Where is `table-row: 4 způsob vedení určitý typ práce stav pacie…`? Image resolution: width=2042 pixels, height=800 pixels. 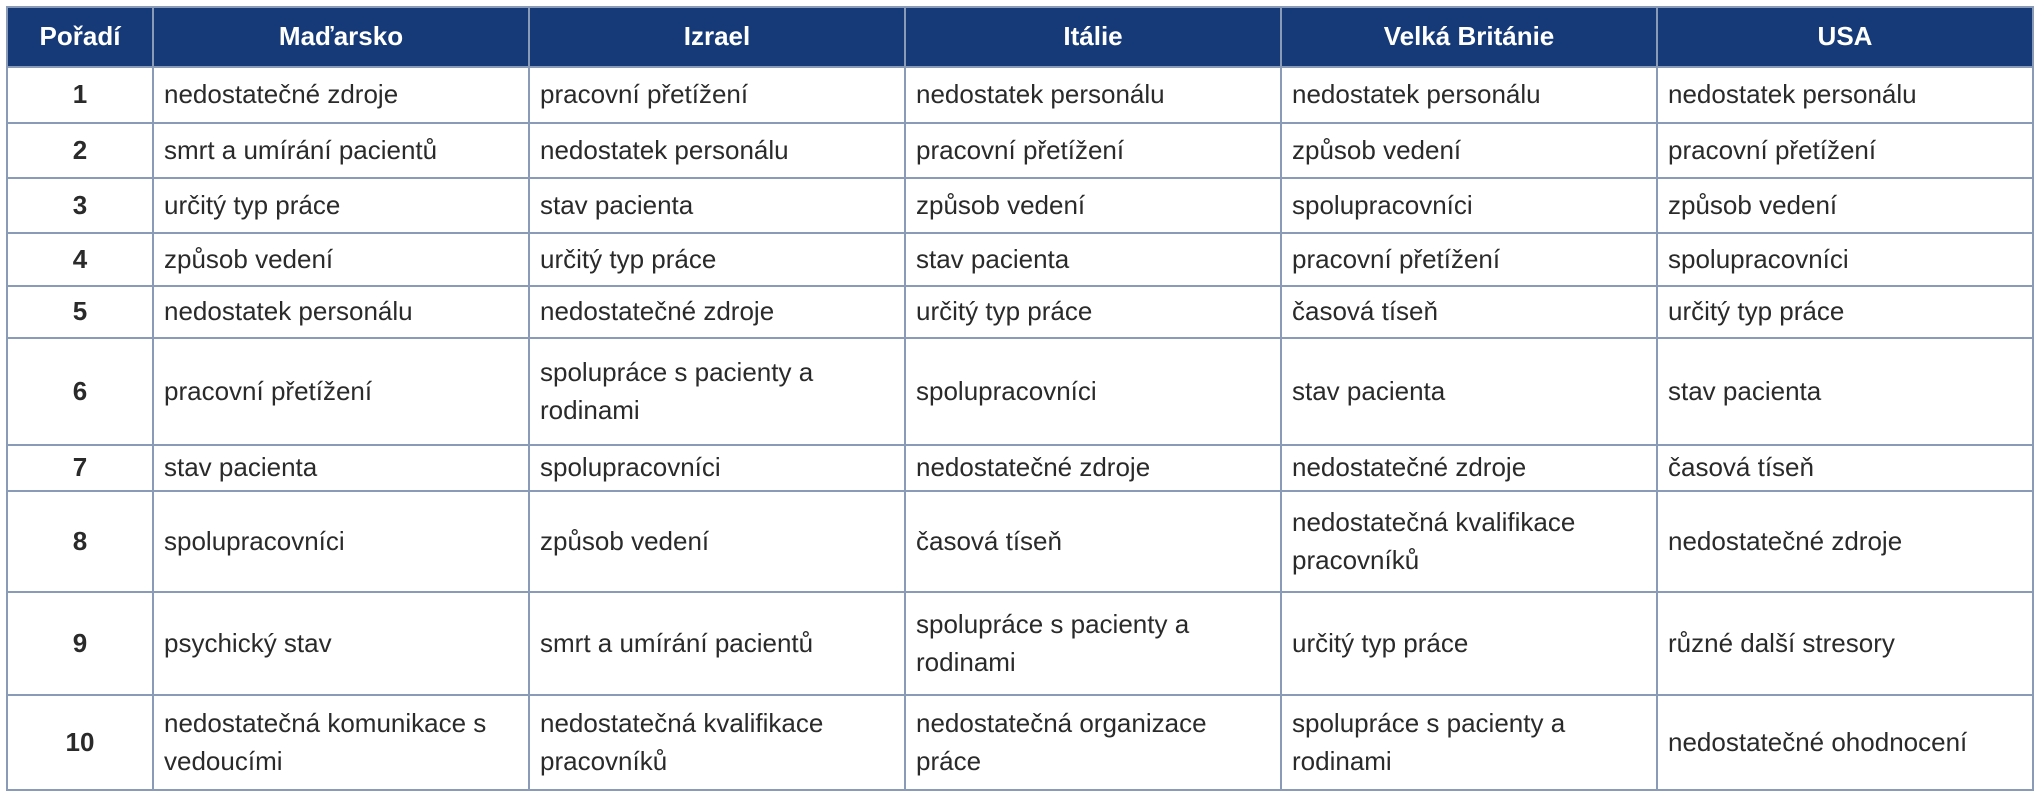 table-row: 4 způsob vedení určitý typ práce stav pacie… is located at coordinates (1020, 259).